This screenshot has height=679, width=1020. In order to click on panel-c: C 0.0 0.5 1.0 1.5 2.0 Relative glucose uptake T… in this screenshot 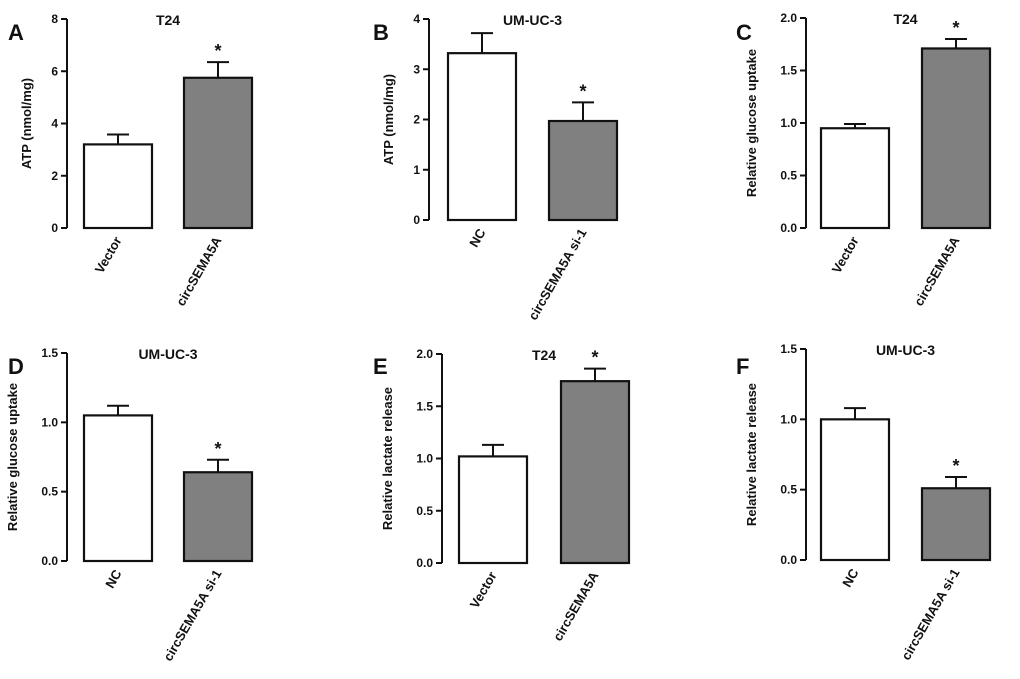, I will do `click(864, 159)`.